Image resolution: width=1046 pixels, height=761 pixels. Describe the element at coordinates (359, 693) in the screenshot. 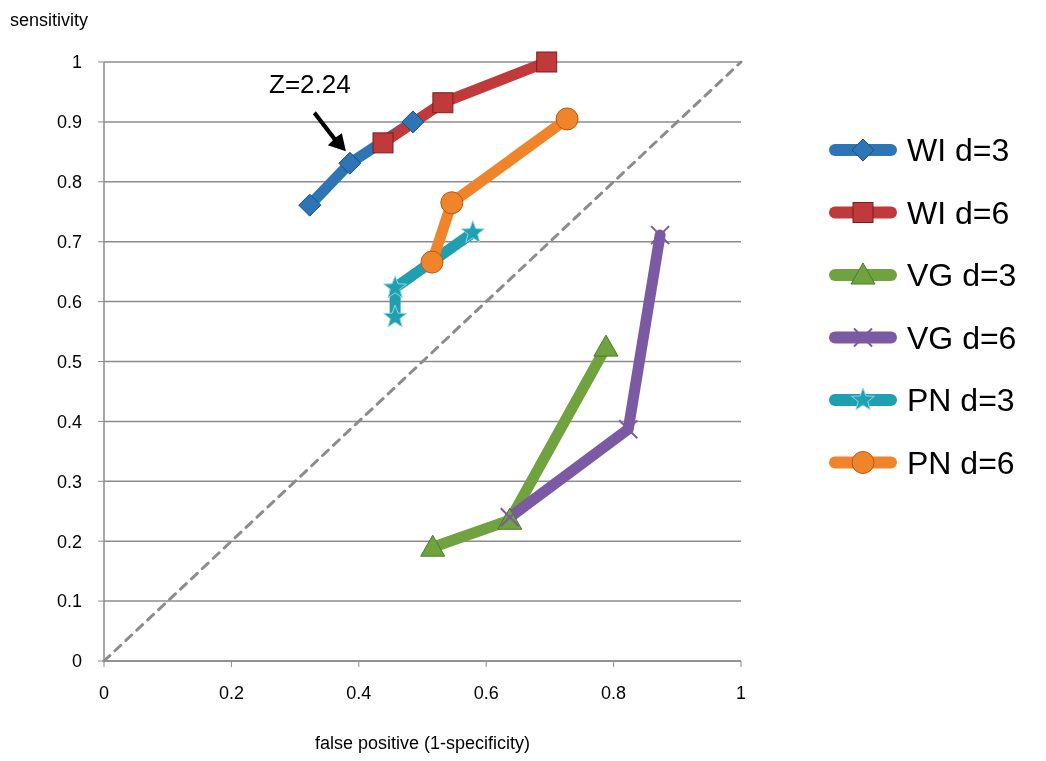

I see `x-tick-label: 0.4` at that location.